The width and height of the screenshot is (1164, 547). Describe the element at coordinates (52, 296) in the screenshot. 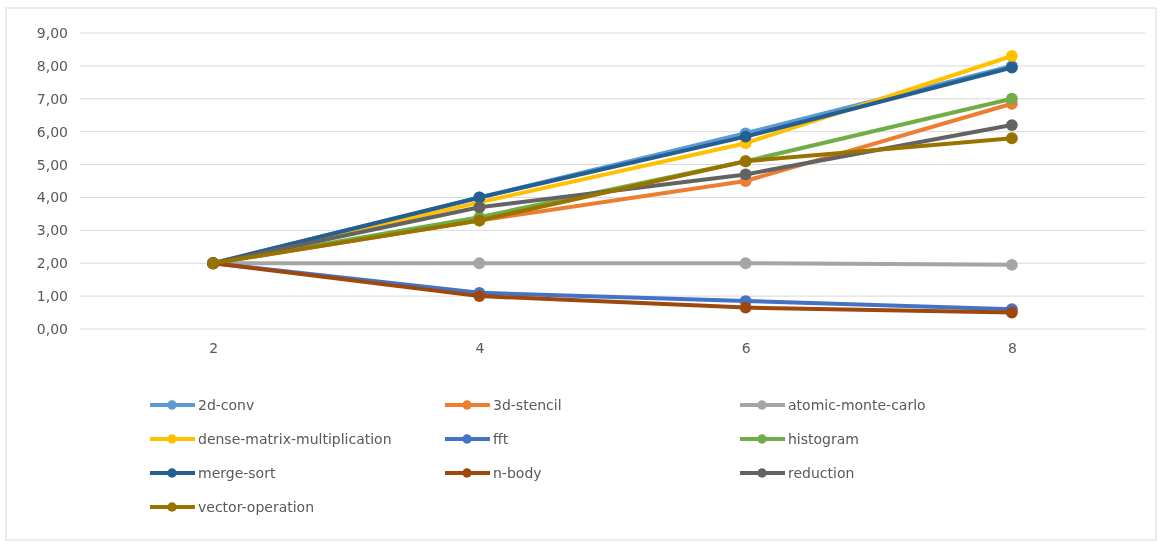

I see `y-tick-label: 1,00` at that location.